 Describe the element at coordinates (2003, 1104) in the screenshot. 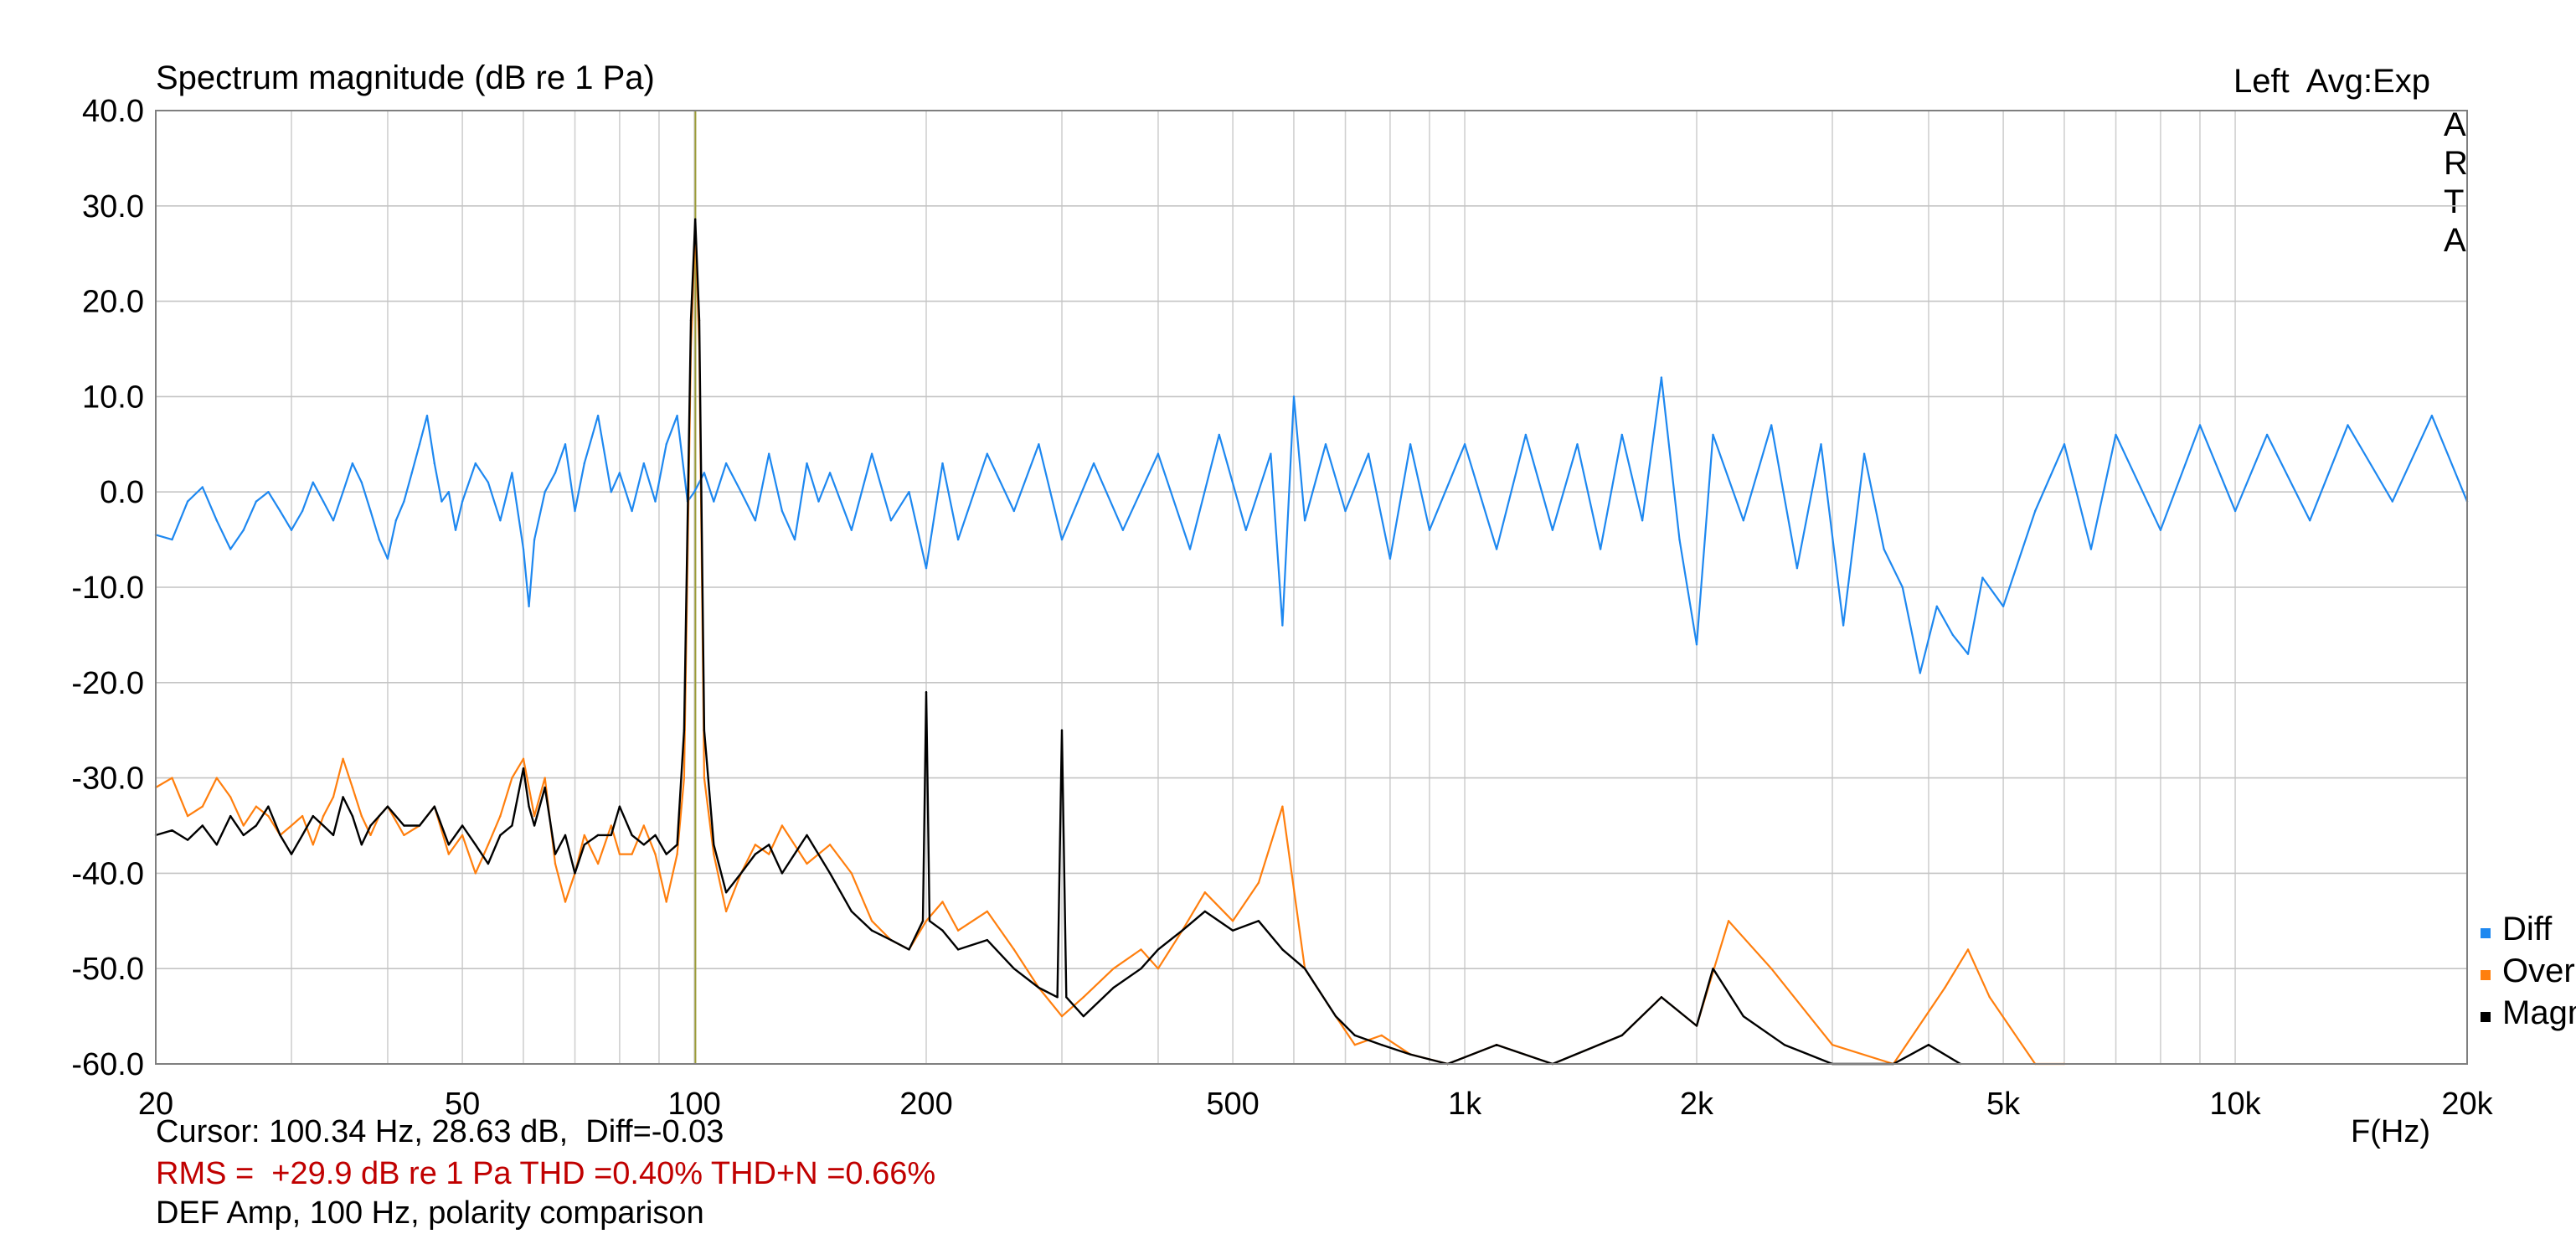

I see `x-tick-label: 5k` at that location.